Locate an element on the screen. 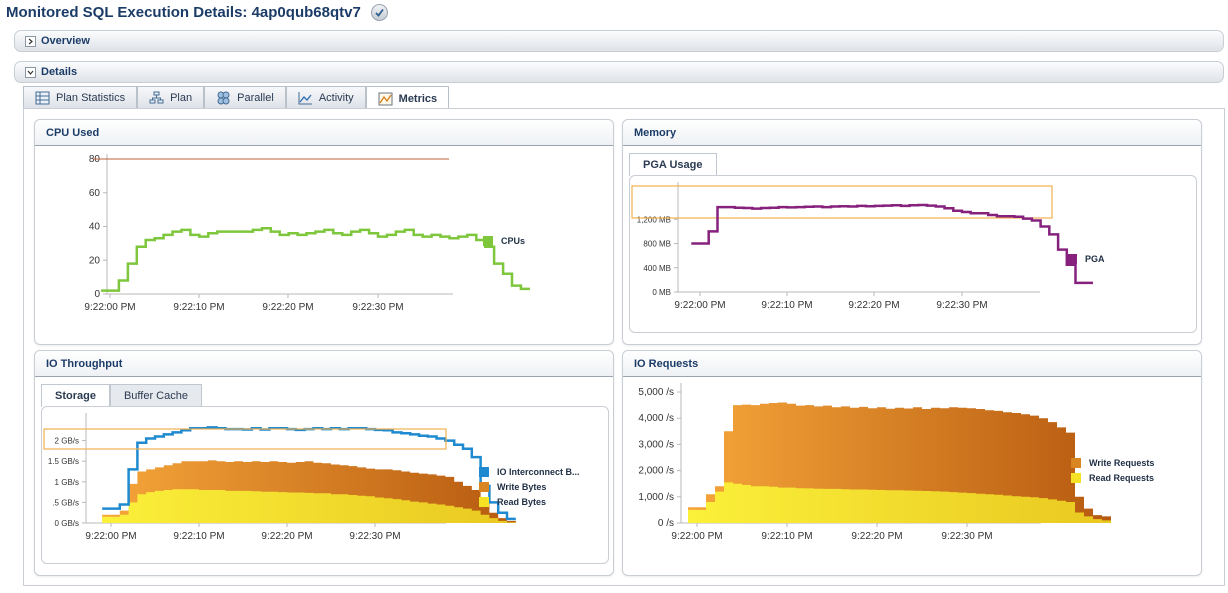  y-tick-label: 40 is located at coordinates (95, 227).